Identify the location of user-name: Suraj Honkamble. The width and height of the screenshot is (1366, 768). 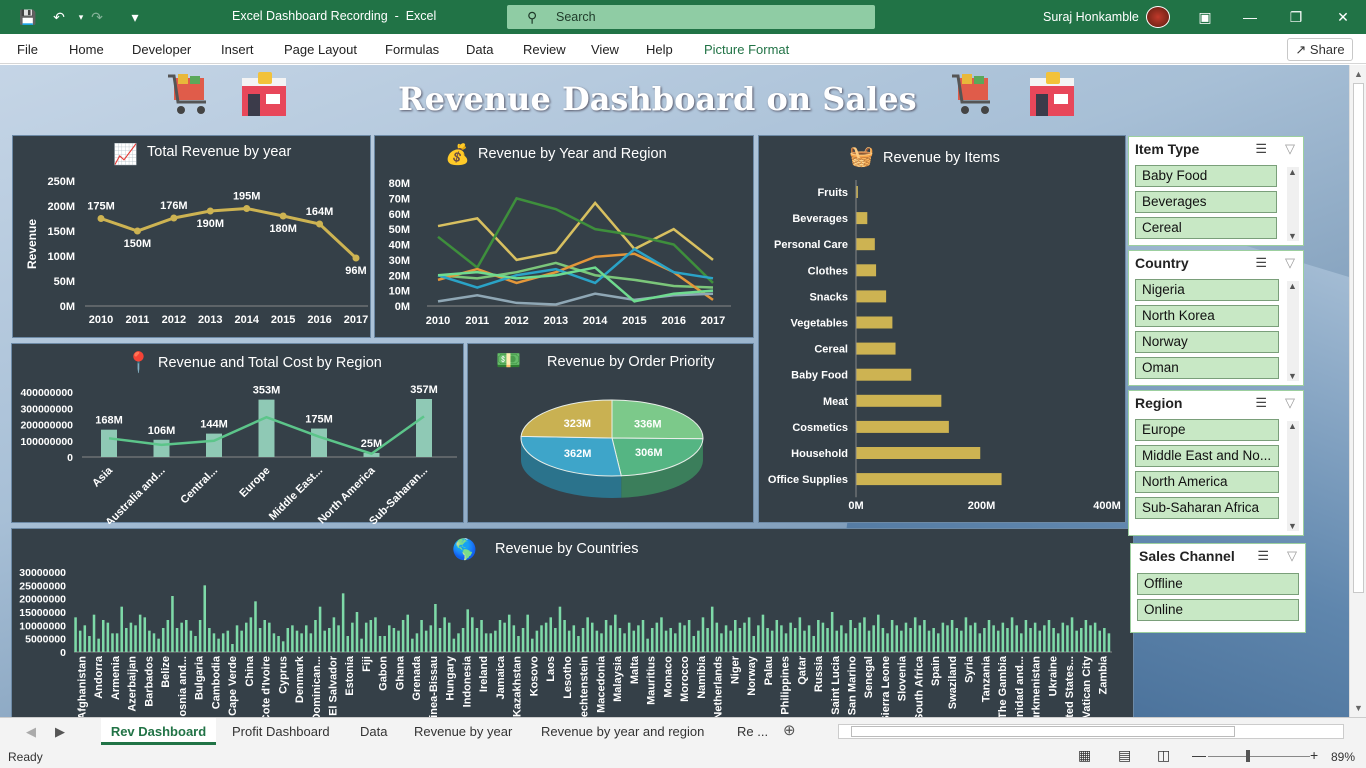
(1091, 17).